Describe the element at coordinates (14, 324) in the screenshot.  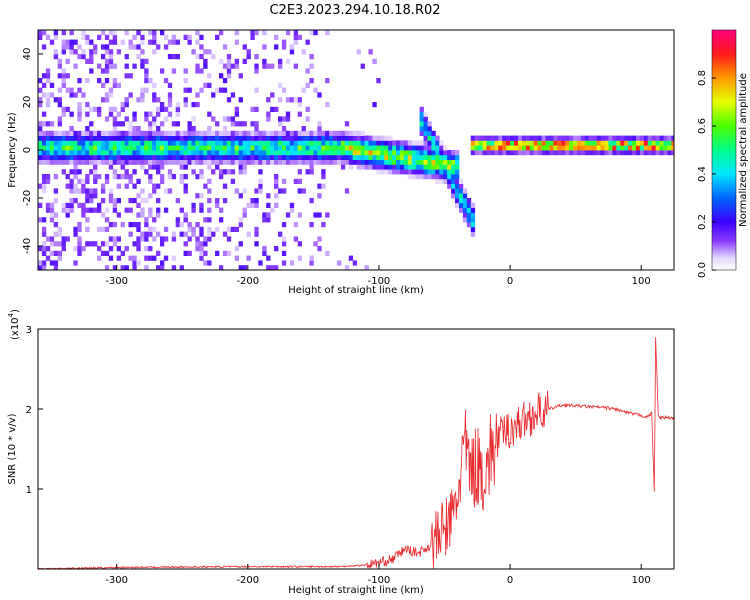
I see `snr-scale-label: (x104)` at that location.